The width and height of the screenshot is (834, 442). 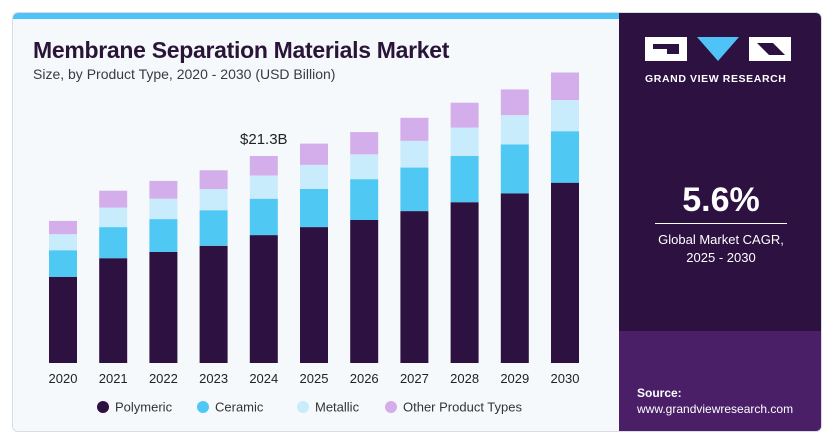 I want to click on logo-mark-icon, so click(x=718, y=49).